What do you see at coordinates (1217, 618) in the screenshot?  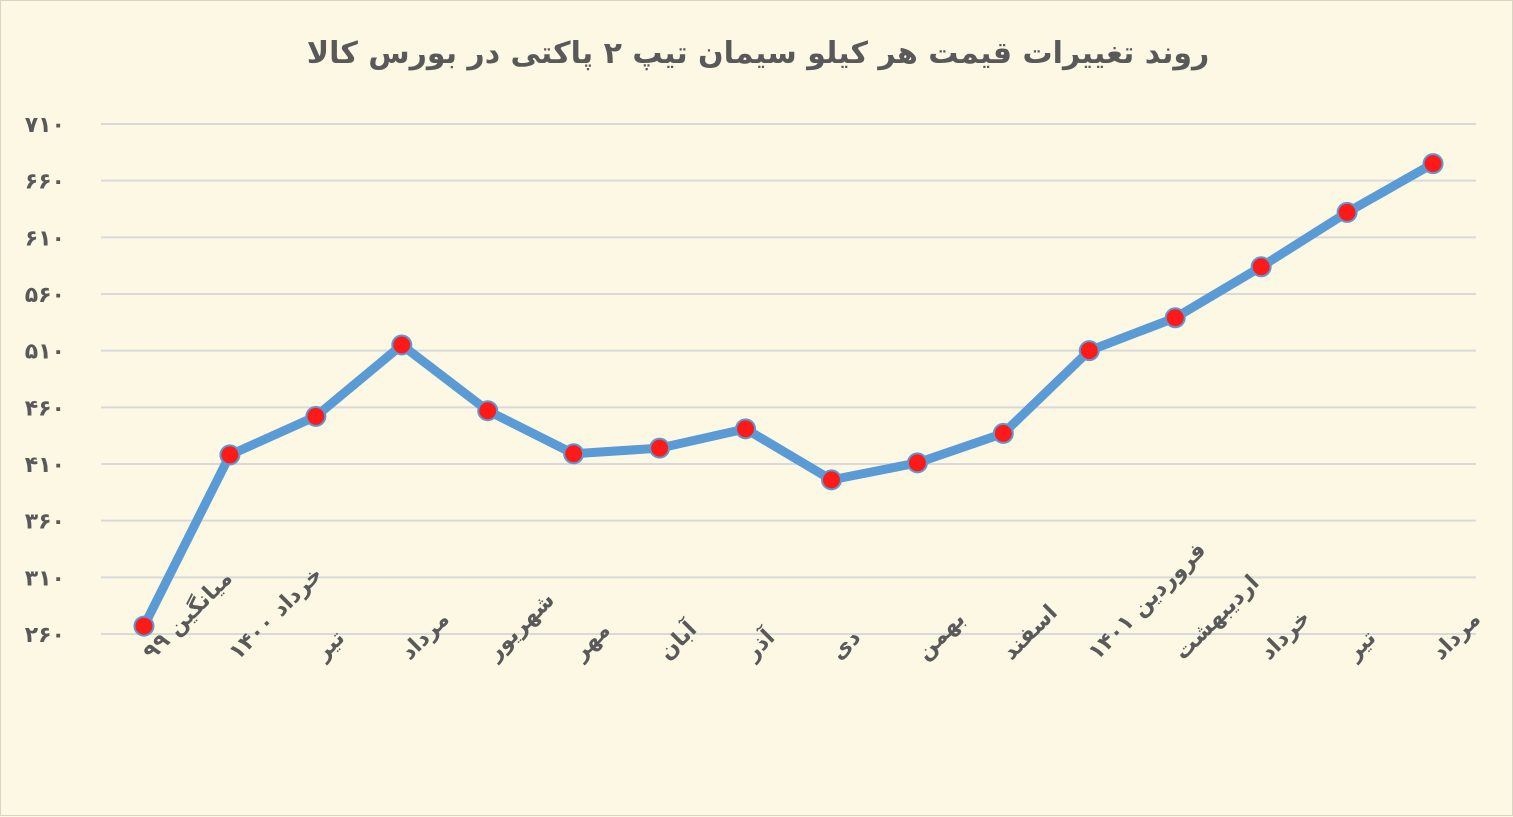 I see `x-tick-label: اردیبهشت` at bounding box center [1217, 618].